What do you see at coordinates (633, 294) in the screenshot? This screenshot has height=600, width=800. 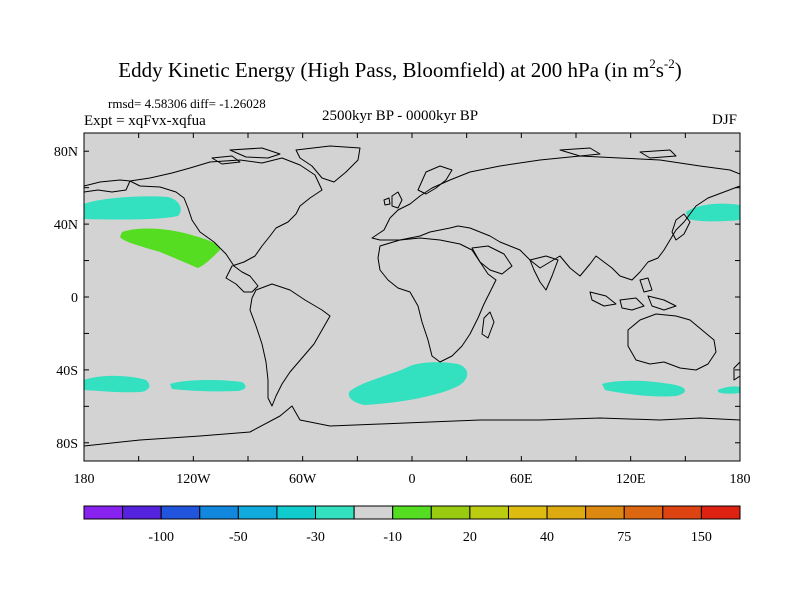 I see `coast-indonesia` at bounding box center [633, 294].